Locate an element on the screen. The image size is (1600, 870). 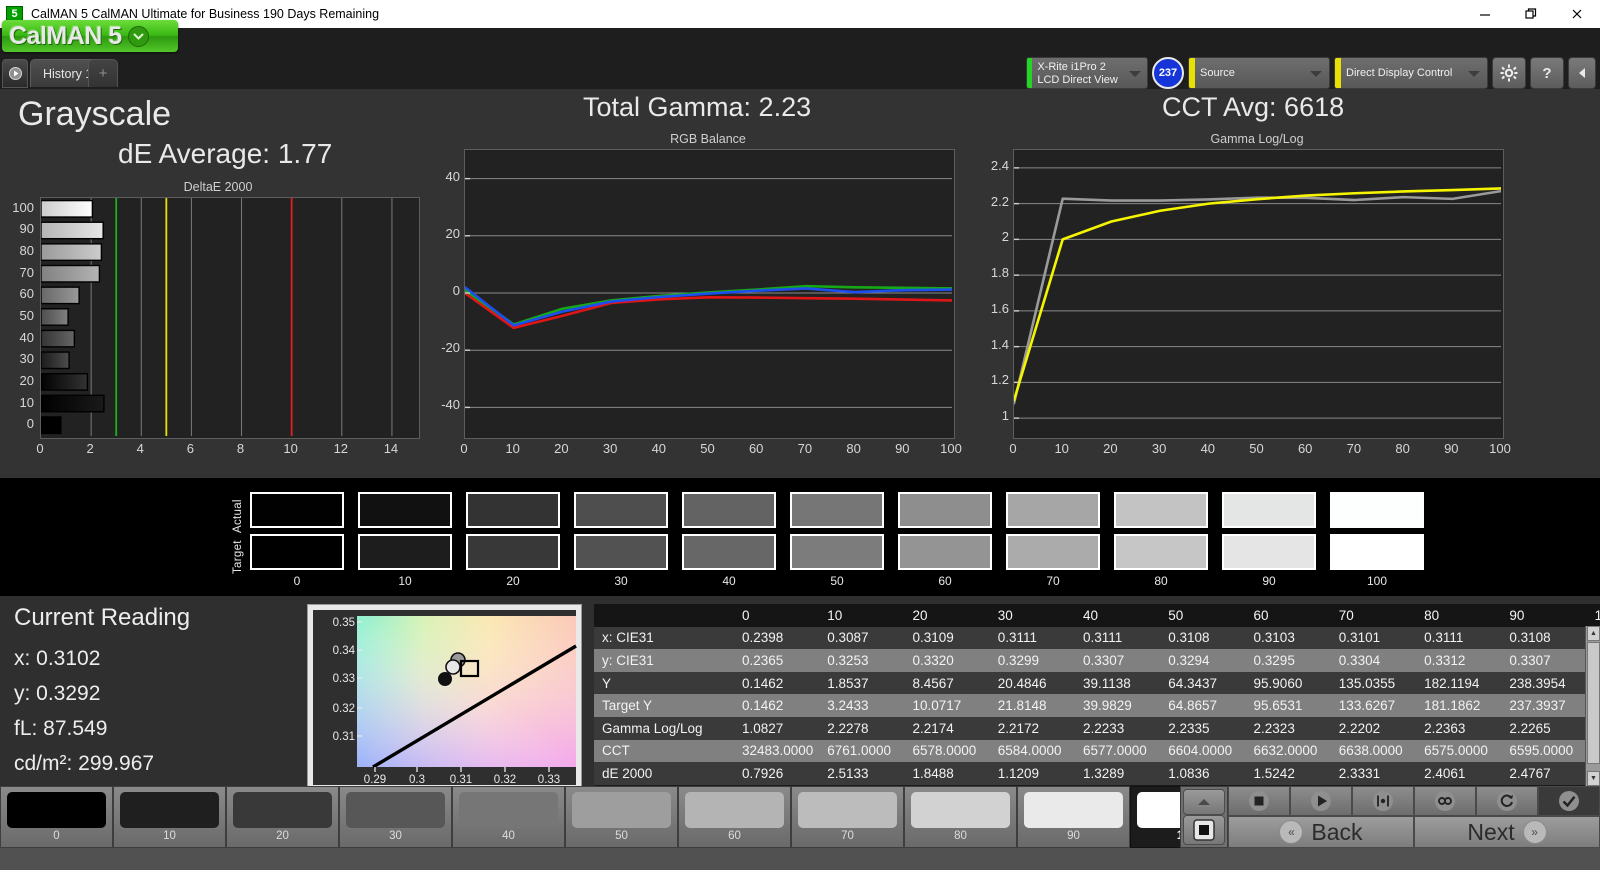
table-cell: 6761.0000 is located at coordinates (862, 751).